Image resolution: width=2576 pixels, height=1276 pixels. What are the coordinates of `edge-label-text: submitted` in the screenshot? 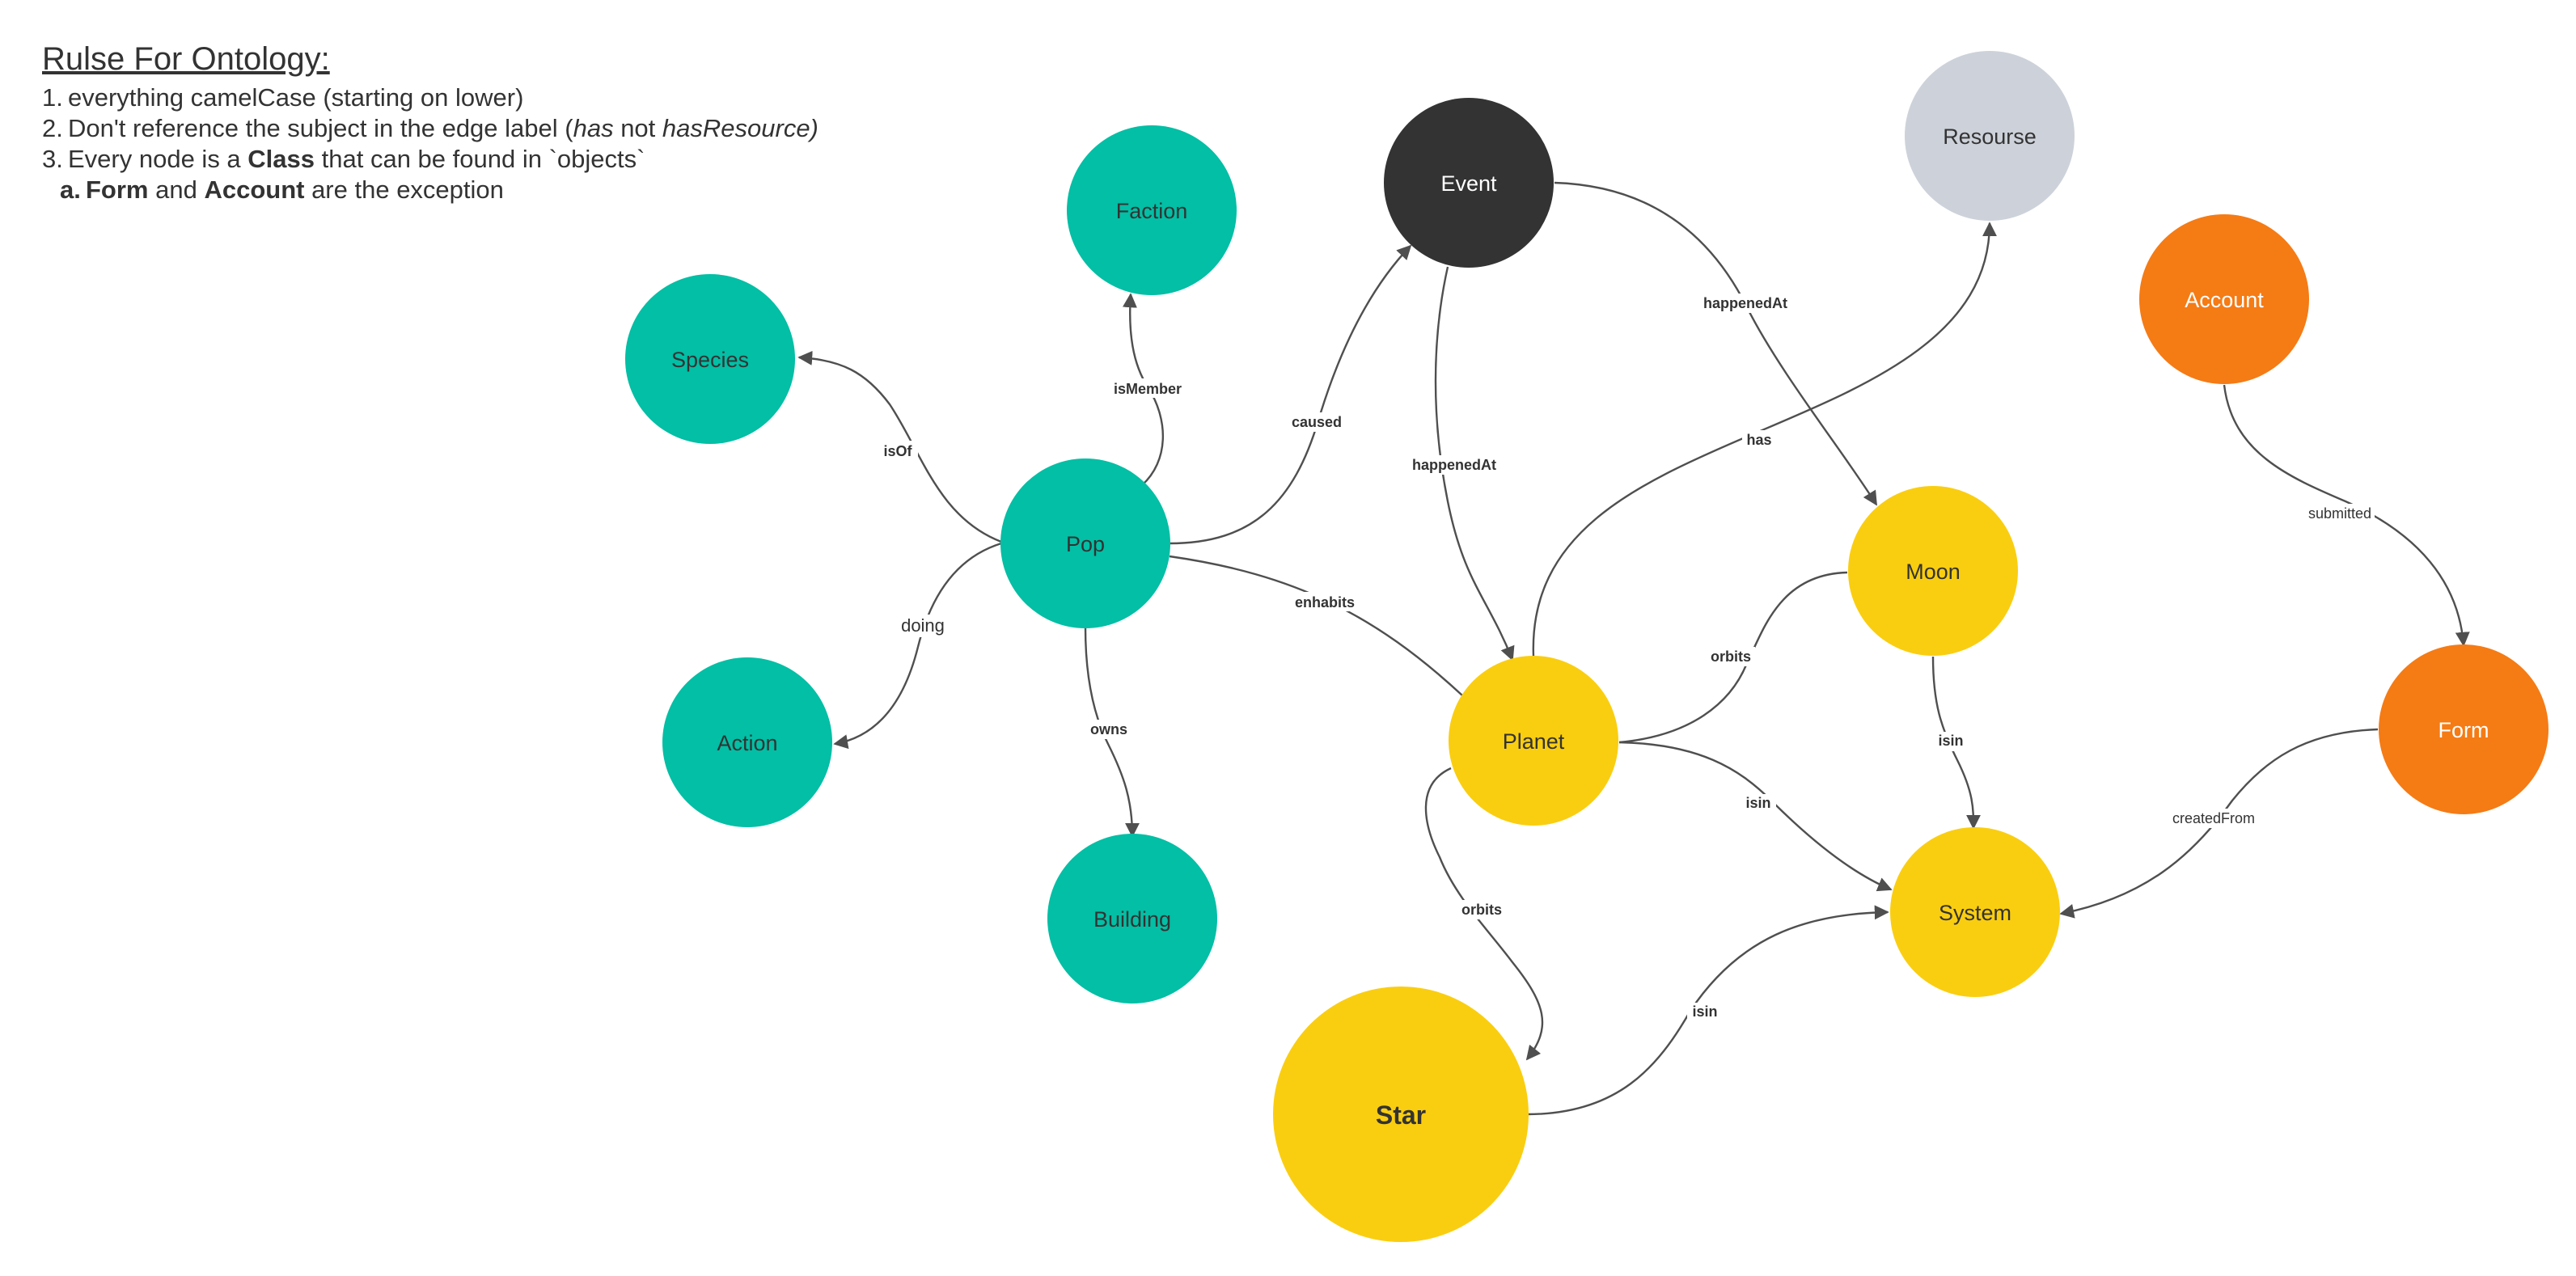 It's located at (2339, 513).